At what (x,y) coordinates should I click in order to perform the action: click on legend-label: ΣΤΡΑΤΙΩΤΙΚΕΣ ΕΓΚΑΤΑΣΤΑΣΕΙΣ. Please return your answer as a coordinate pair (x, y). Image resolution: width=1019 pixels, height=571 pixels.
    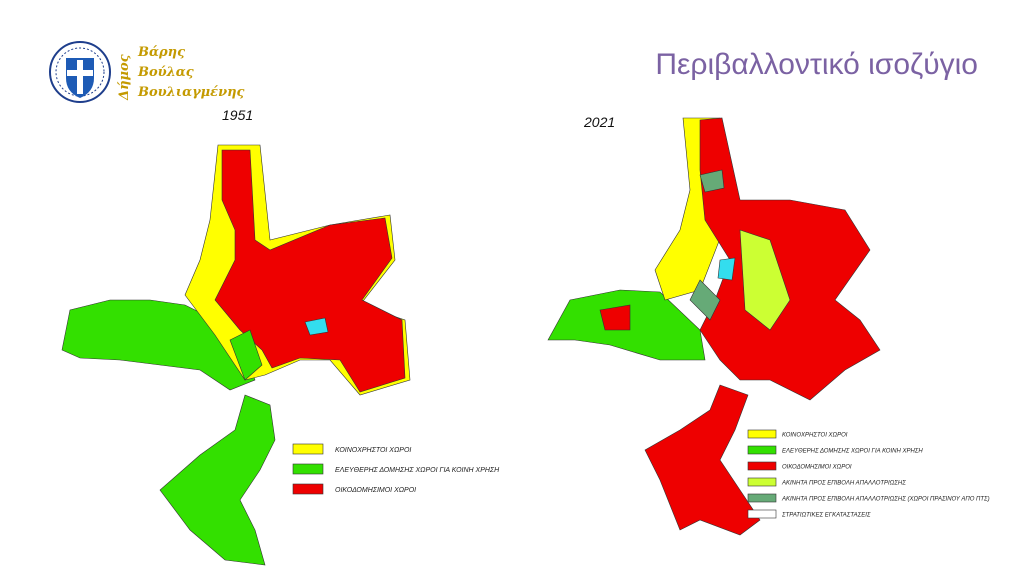
    Looking at the image, I should click on (826, 515).